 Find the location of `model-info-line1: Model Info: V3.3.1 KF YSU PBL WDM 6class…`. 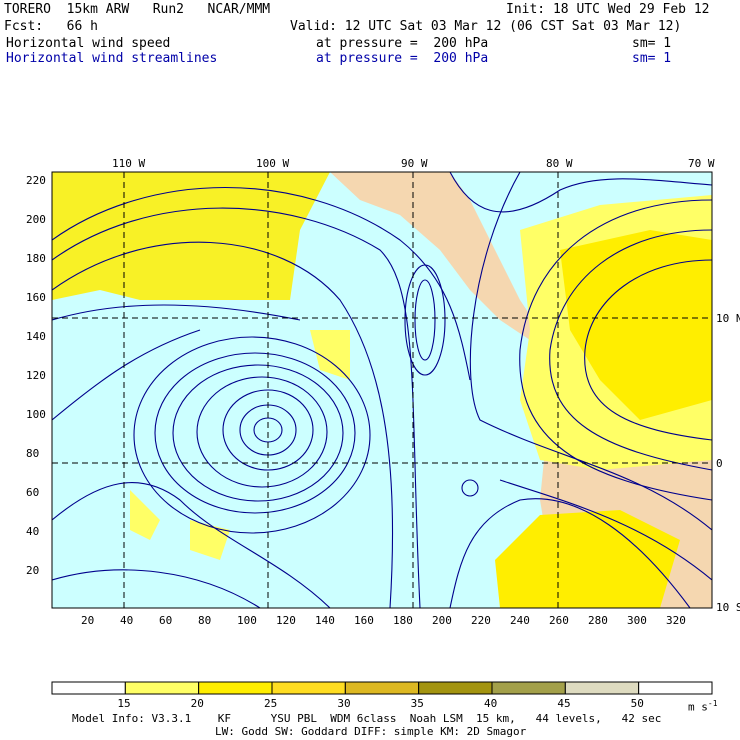

model-info-line1: Model Info: V3.3.1 KF YSU PBL WDM 6class… is located at coordinates (367, 718).